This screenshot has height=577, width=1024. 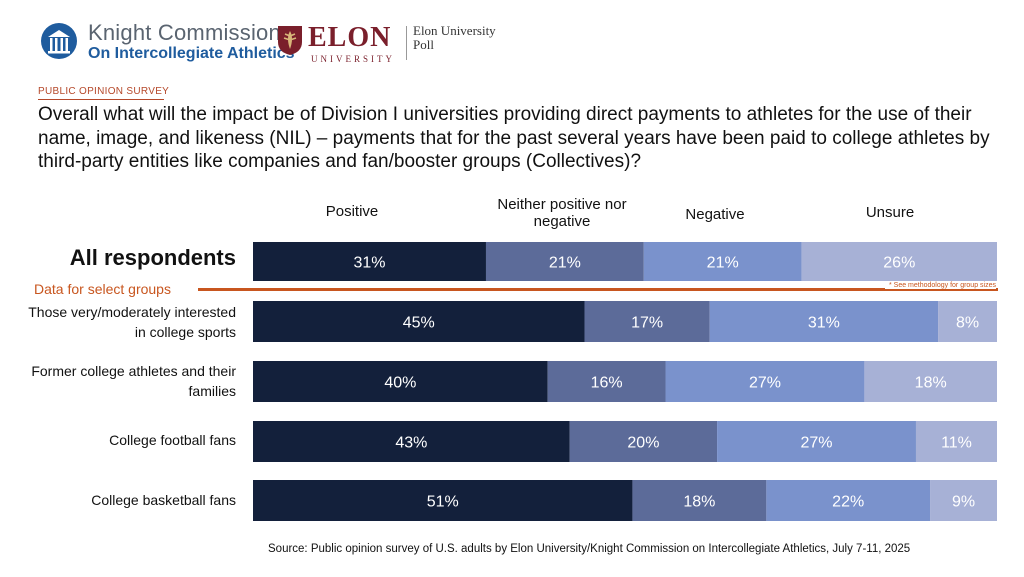 What do you see at coordinates (890, 212) in the screenshot?
I see `legend-unsure: Unsure` at bounding box center [890, 212].